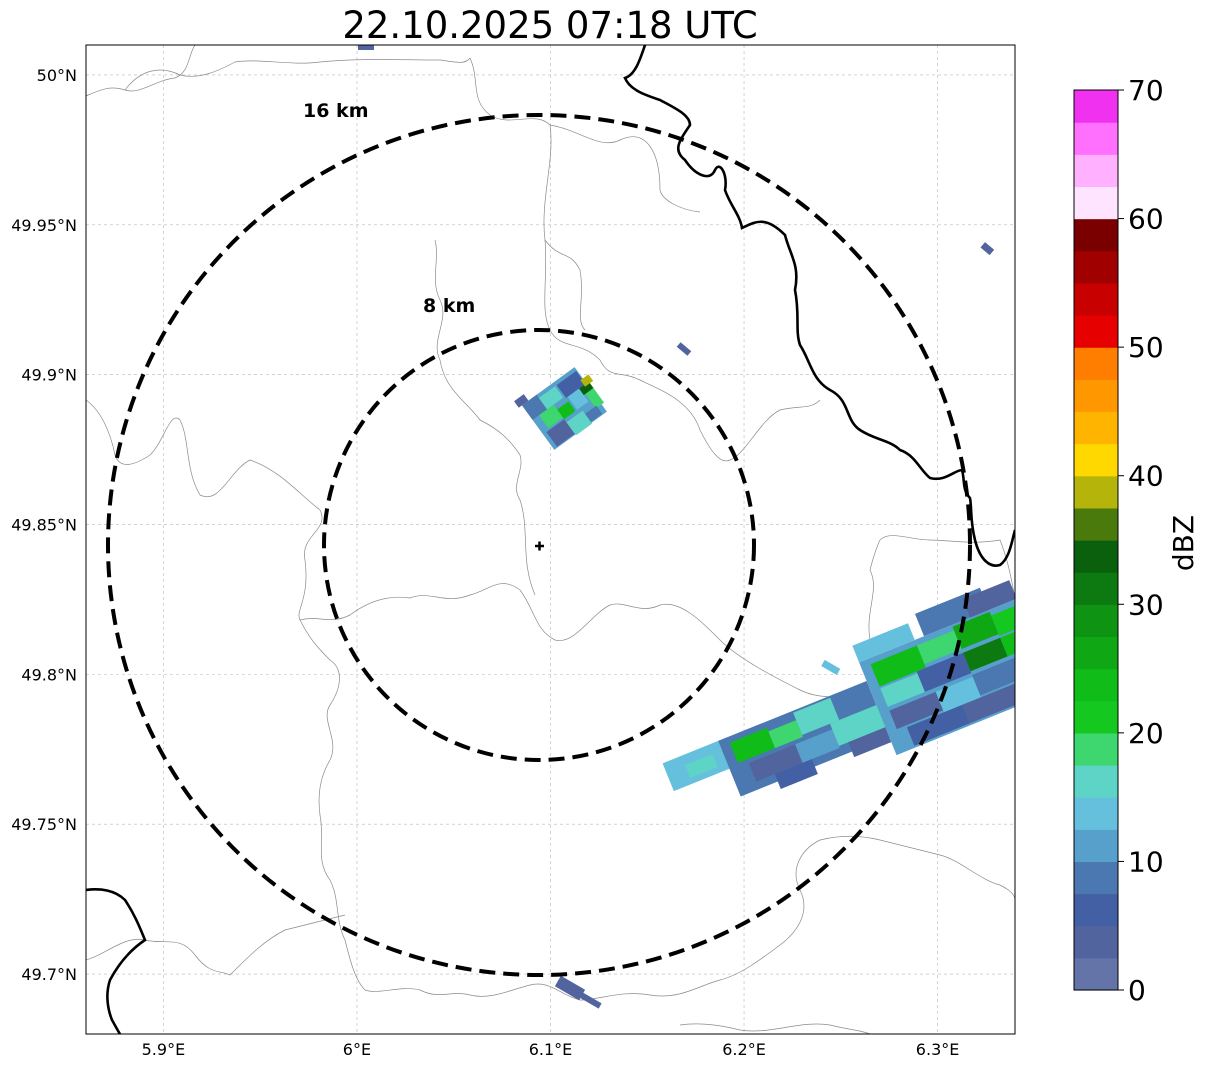 This screenshot has height=1069, width=1207. Describe the element at coordinates (49, 375) in the screenshot. I see `lat-tick-label: 49.9°N` at that location.